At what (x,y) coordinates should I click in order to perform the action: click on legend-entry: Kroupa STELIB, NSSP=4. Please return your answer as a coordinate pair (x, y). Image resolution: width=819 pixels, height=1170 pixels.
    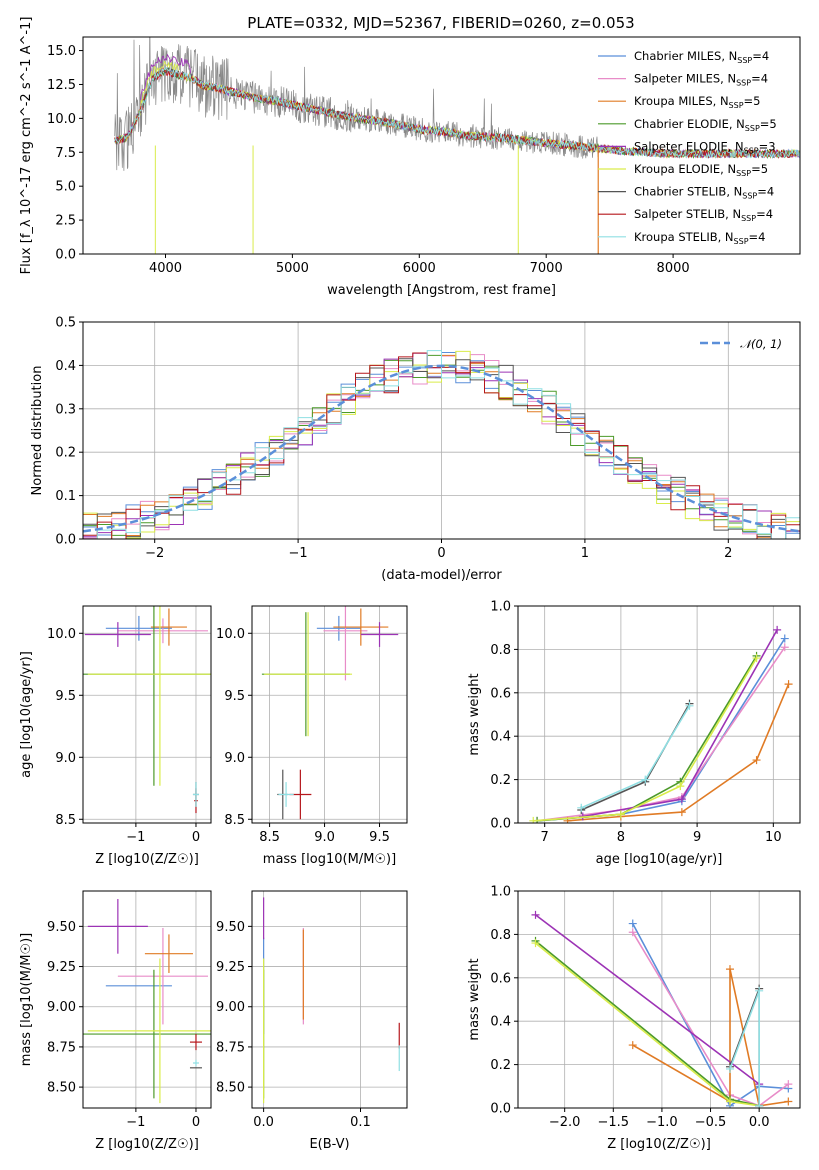
    Looking at the image, I should click on (699, 238).